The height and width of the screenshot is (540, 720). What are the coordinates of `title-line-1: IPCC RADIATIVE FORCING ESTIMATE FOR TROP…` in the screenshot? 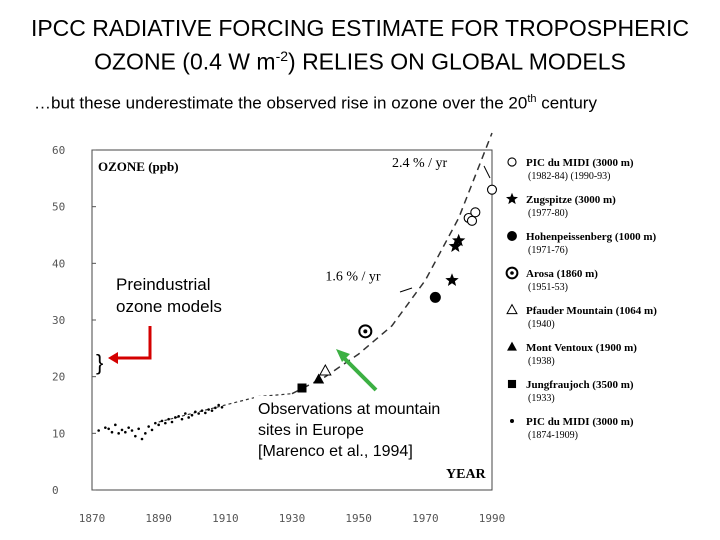 It's located at (360, 28).